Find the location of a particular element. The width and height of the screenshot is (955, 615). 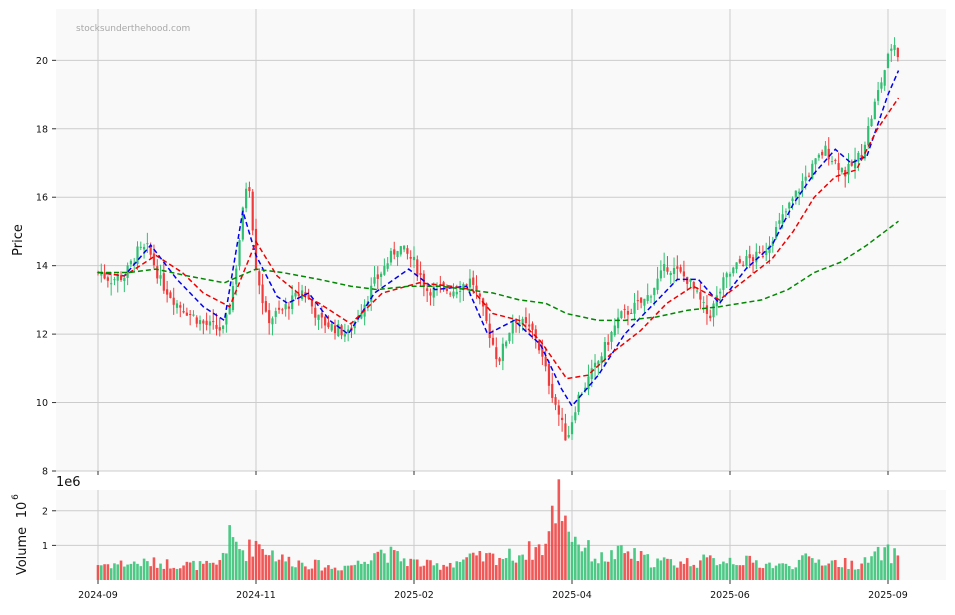

volume-y-axis-scale-power: 6 is located at coordinates (16, 497).